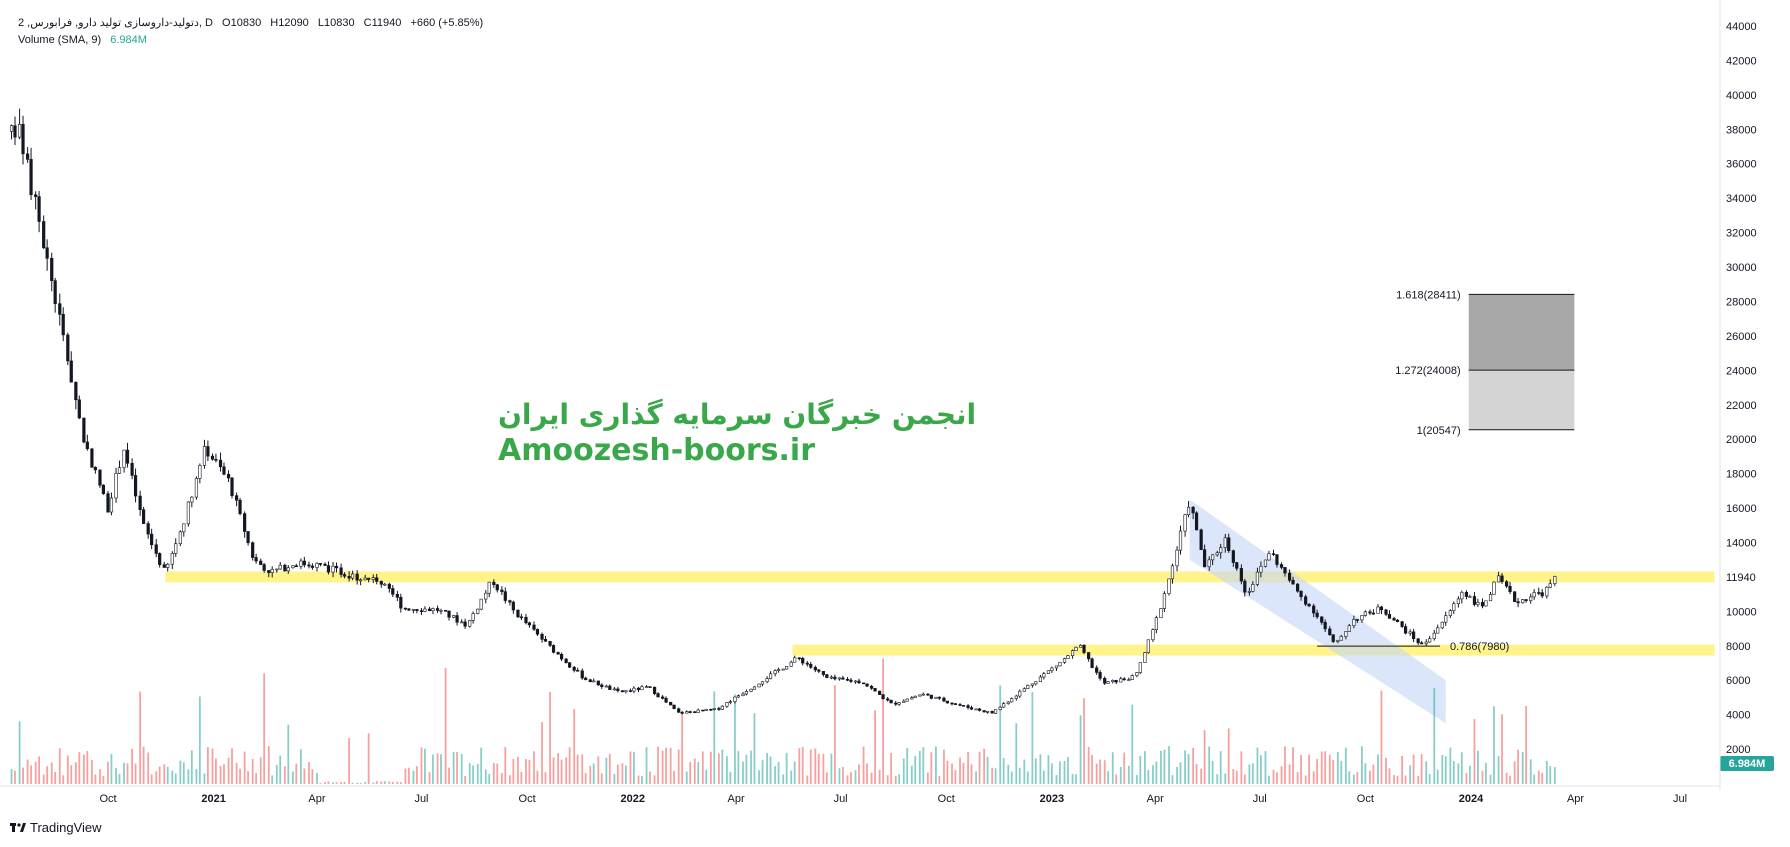 The width and height of the screenshot is (1790, 847). Describe the element at coordinates (56, 827) in the screenshot. I see `tradingview-brand: TradingView` at that location.